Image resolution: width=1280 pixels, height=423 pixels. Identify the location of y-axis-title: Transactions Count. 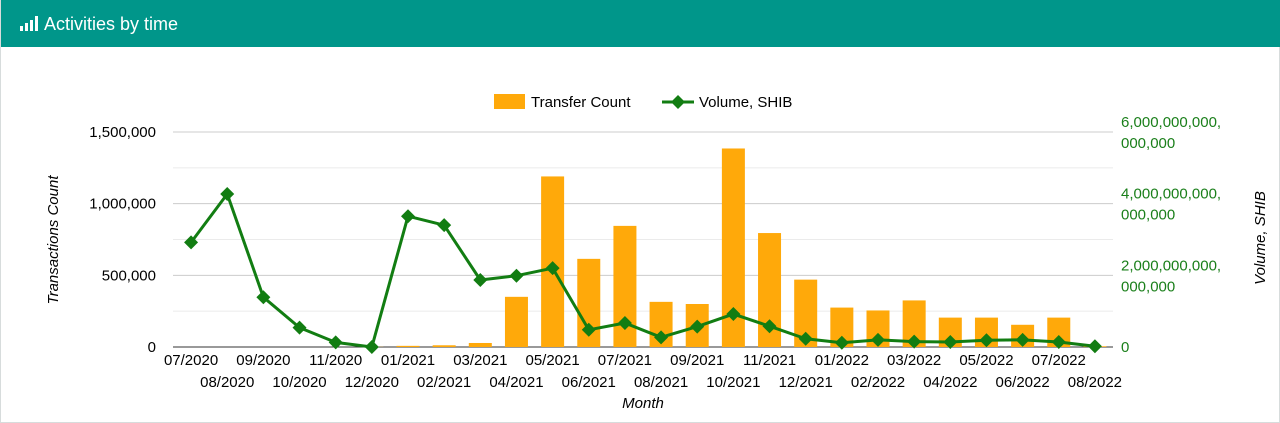
(53, 240).